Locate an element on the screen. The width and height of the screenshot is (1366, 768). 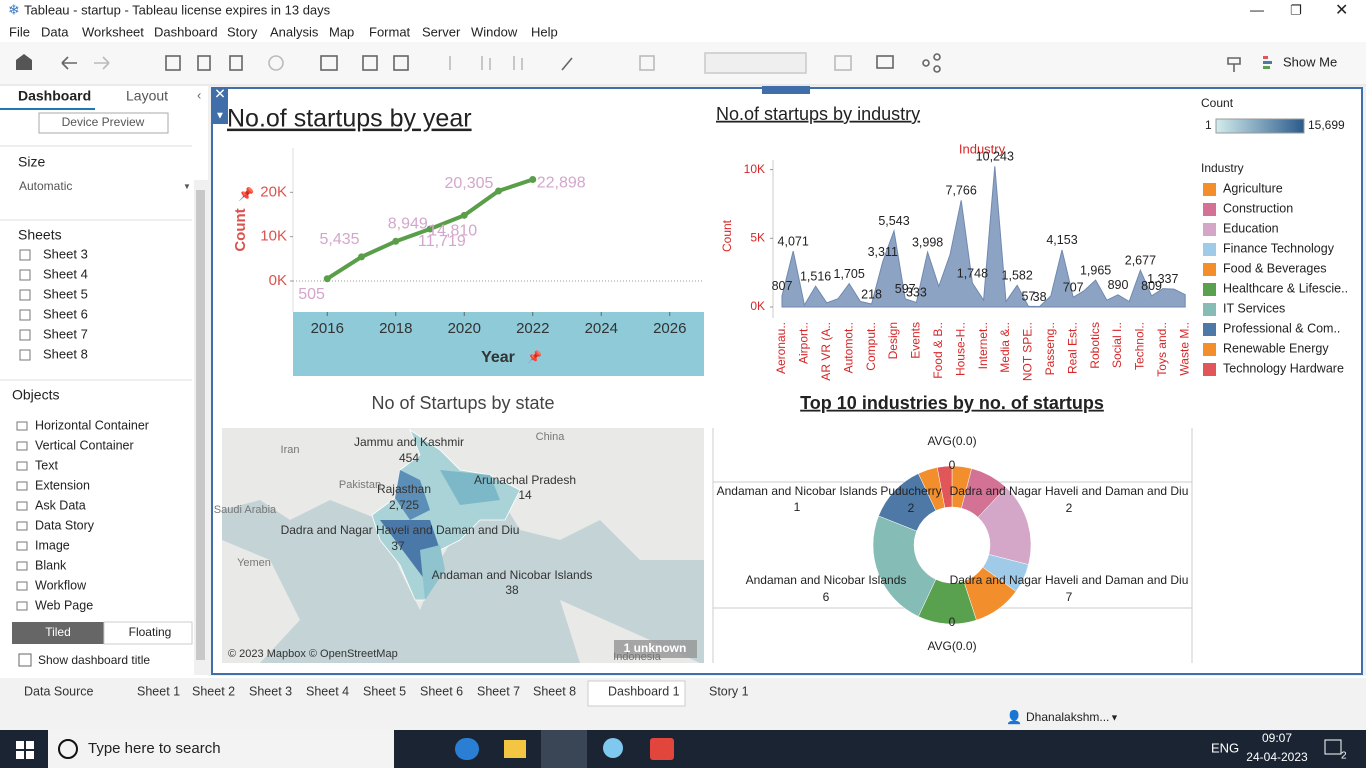
language: ENG is located at coordinates (1225, 747).